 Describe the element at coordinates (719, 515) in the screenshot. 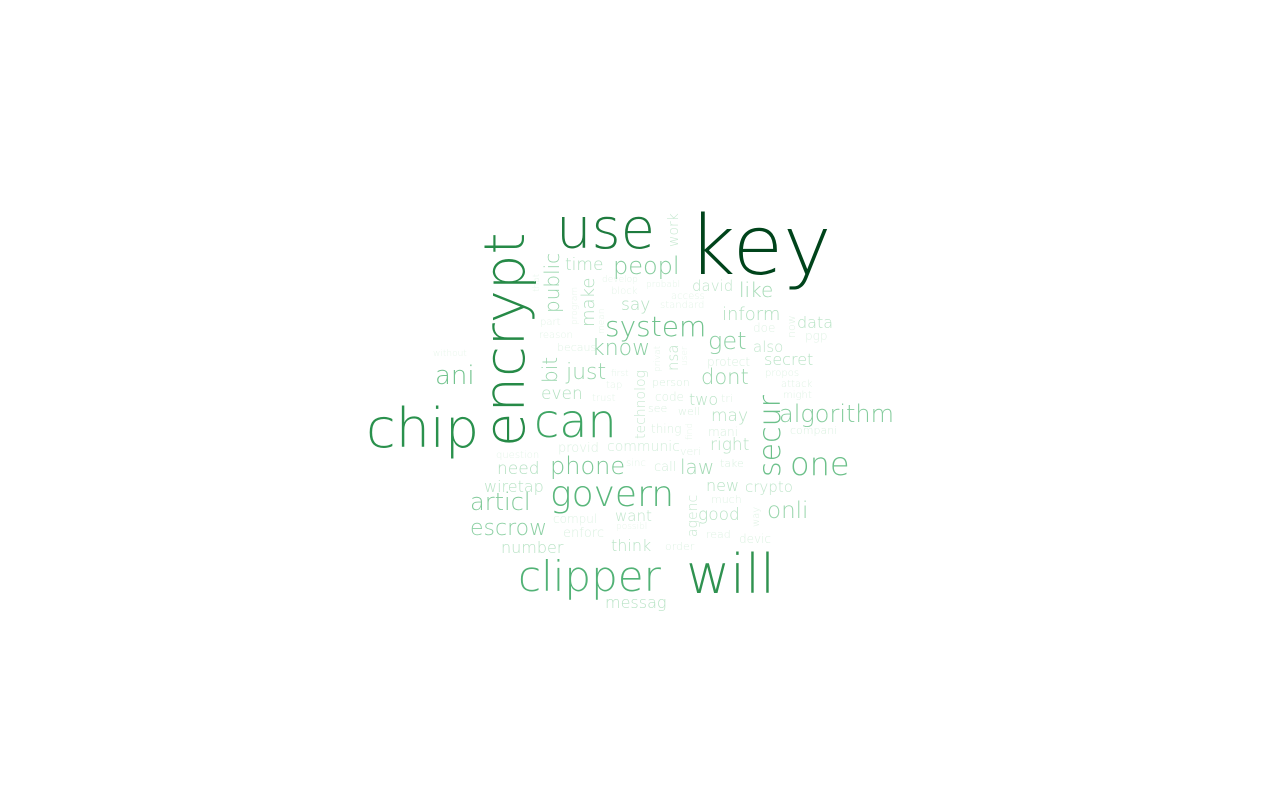

I see `word-good: good` at that location.